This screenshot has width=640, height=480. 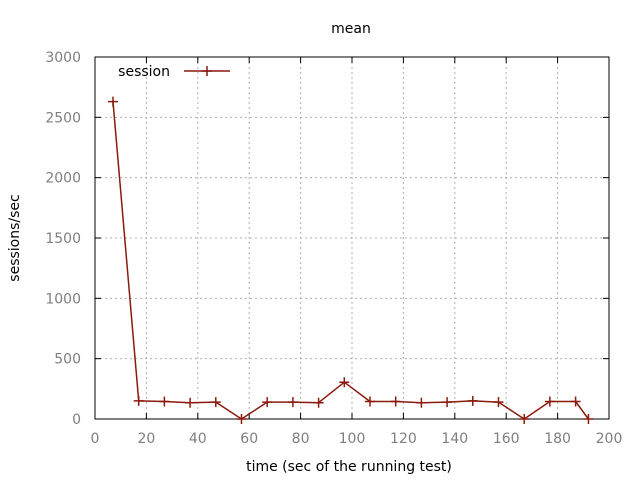 I want to click on y-tick-label: 2500, so click(x=63, y=118).